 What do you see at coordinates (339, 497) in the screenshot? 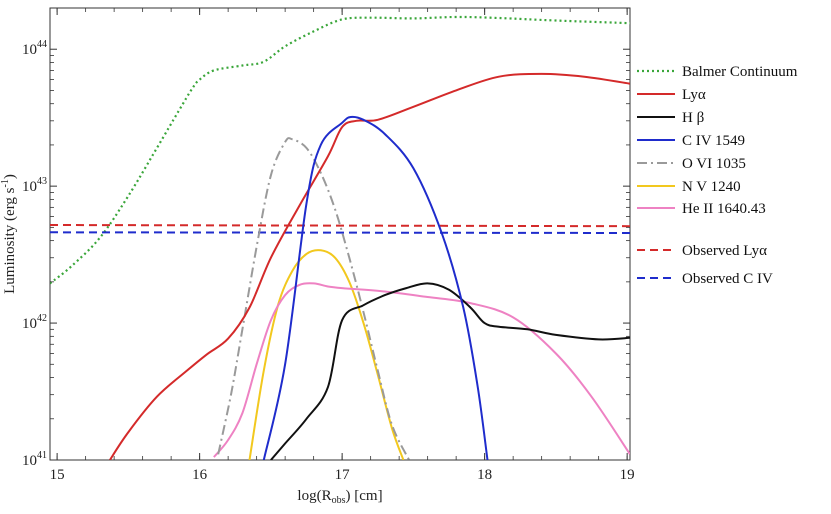
I see `x-axis-title: log(Robs) [cm]` at bounding box center [339, 497].